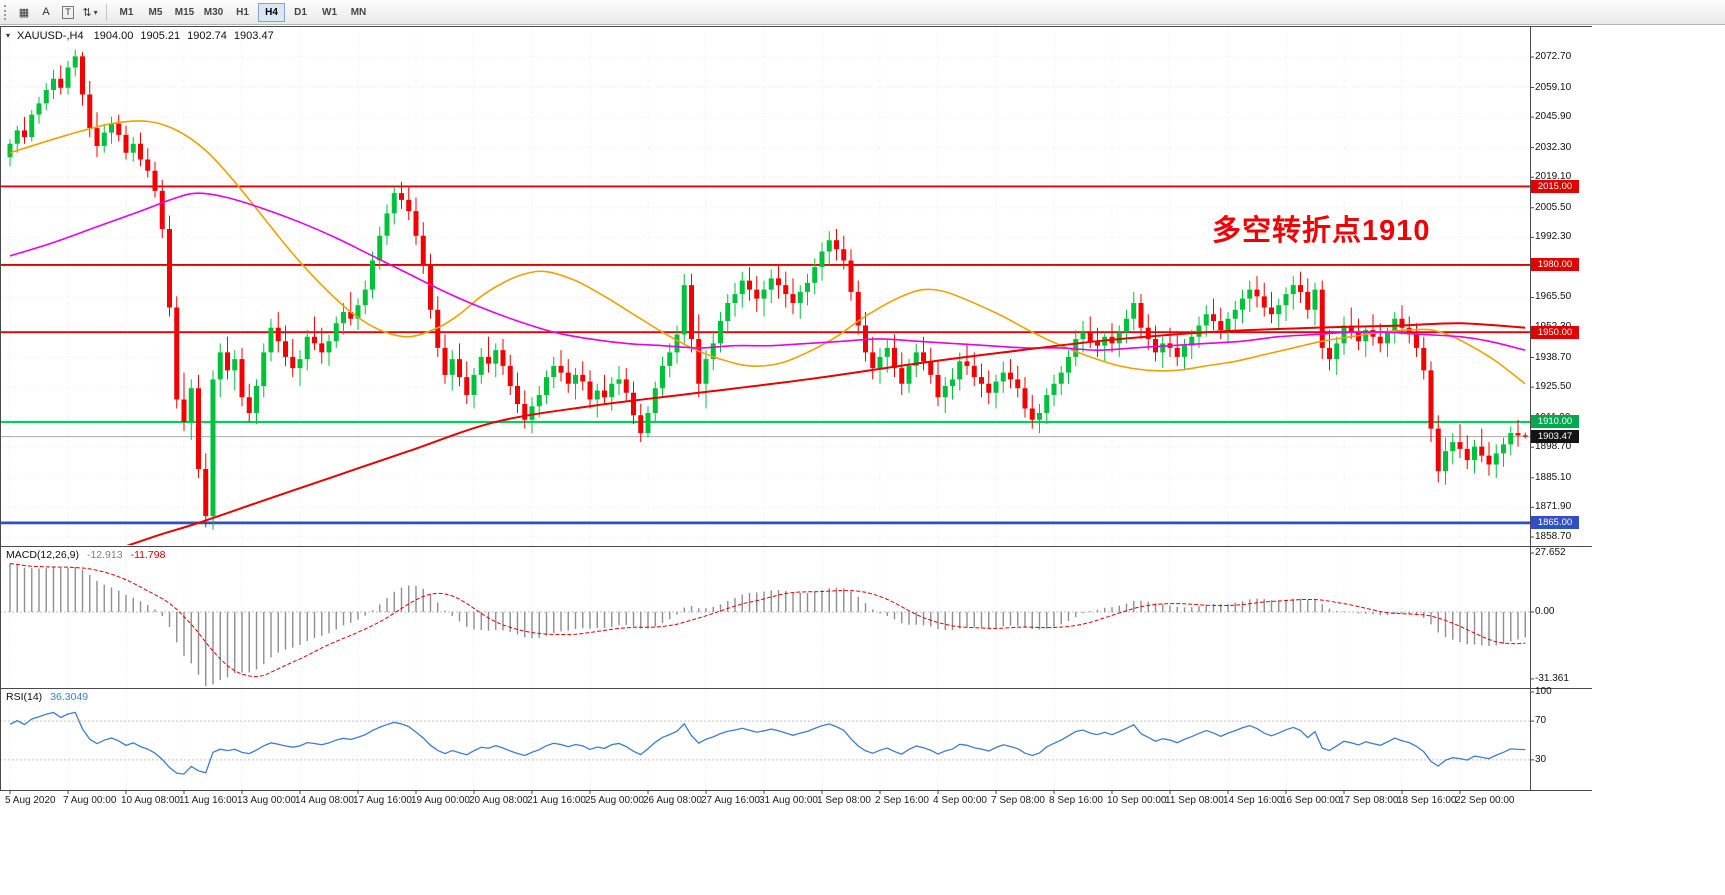 Image resolution: width=1725 pixels, height=895 pixels. What do you see at coordinates (382, 800) in the screenshot?
I see `time-axis-label: 17 Aug 16:00` at bounding box center [382, 800].